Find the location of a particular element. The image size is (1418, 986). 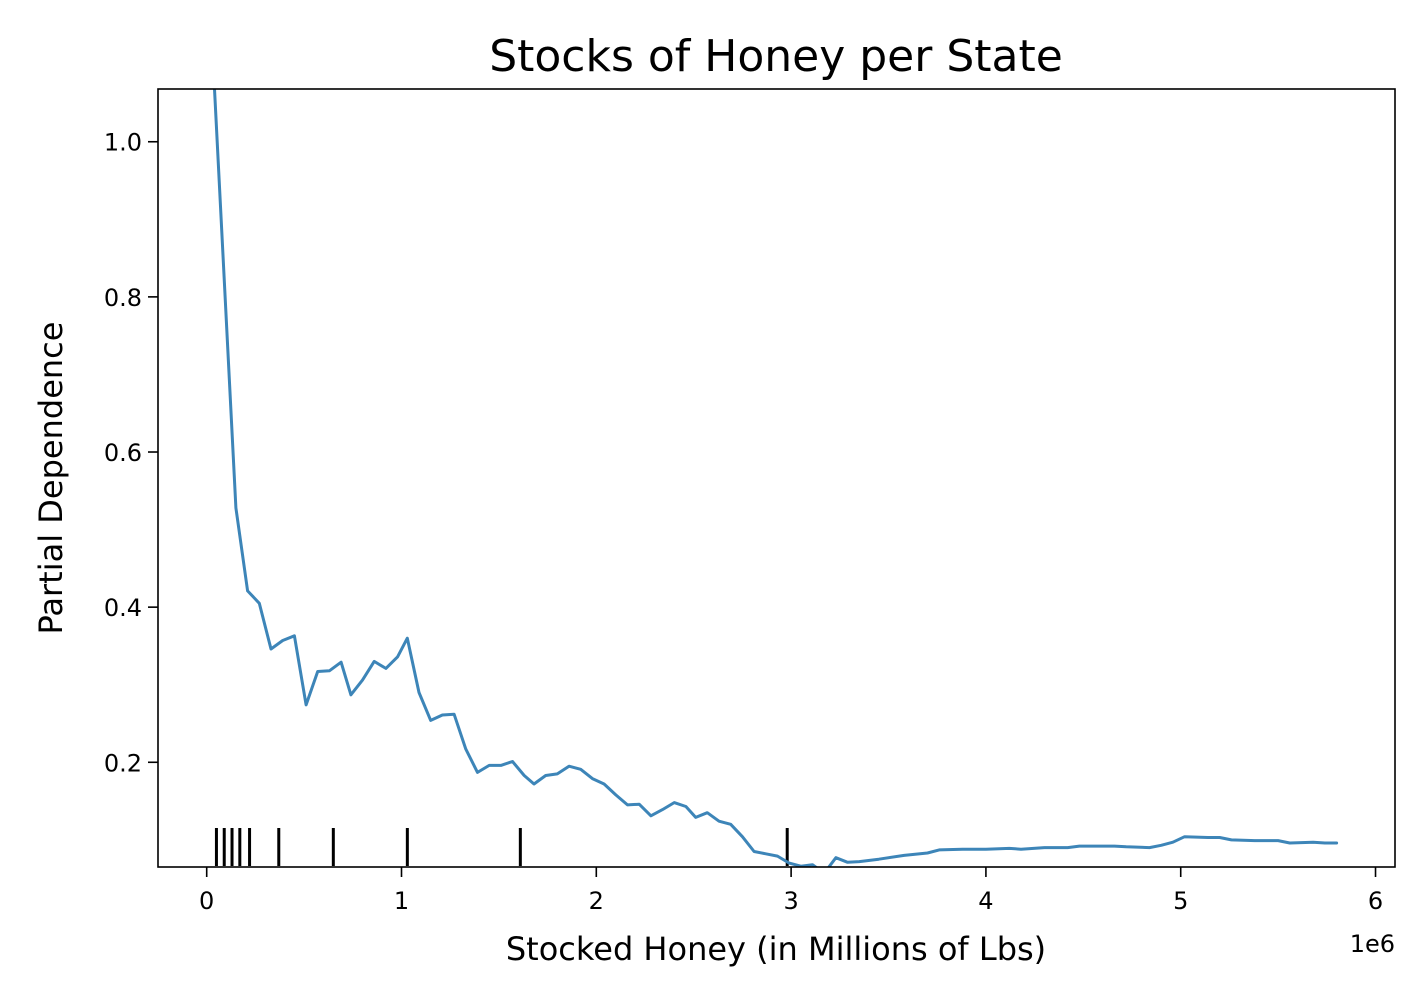

chart-title: Stocks of Honey per State is located at coordinates (776, 56).